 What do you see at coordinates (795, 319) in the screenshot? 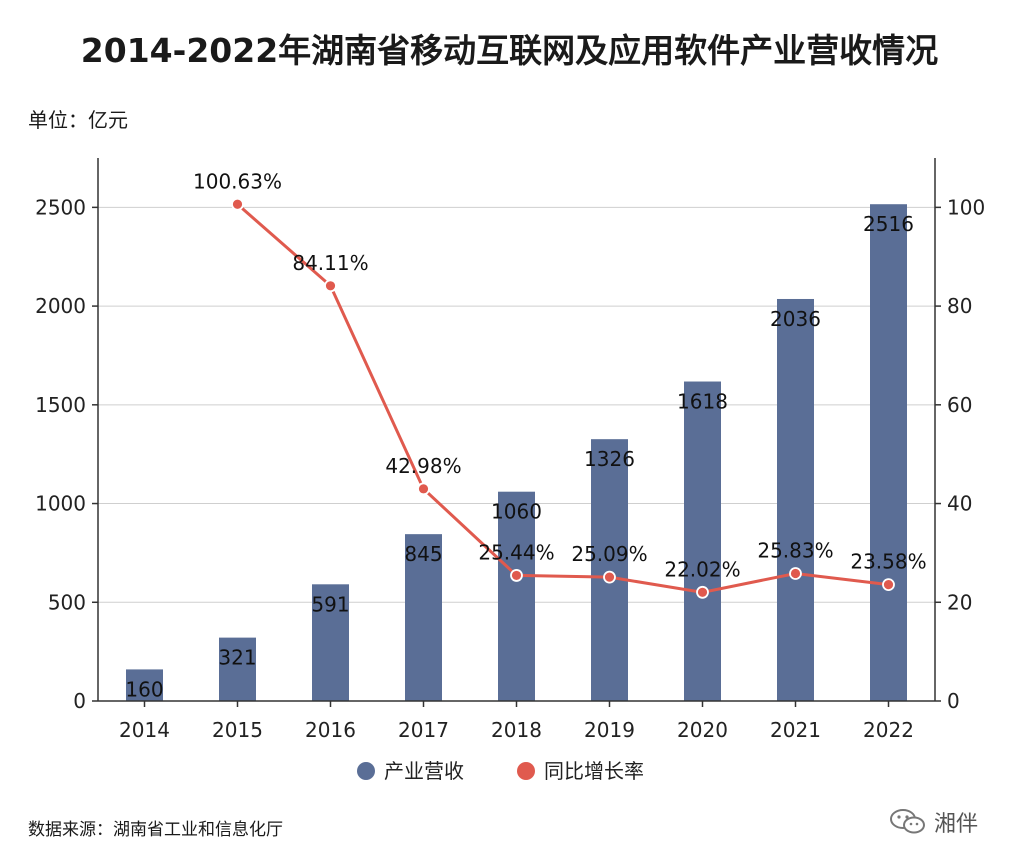
I see `bar-value-label: 2036` at bounding box center [795, 319].